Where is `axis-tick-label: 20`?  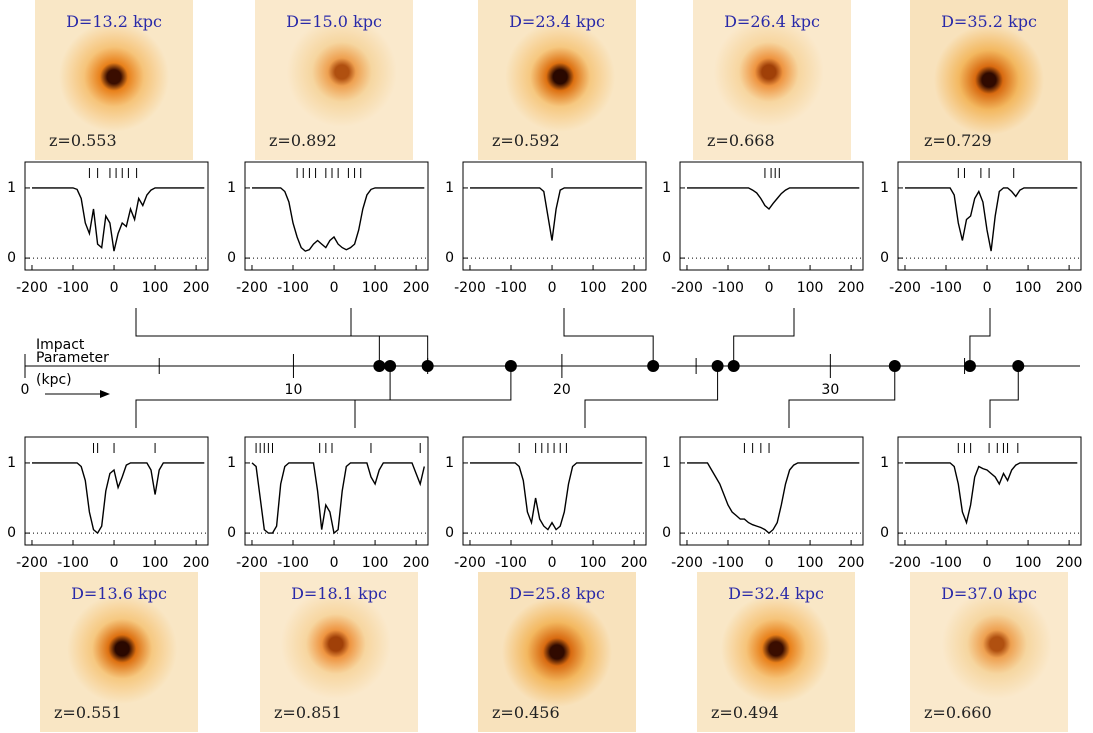
axis-tick-label: 20 is located at coordinates (562, 390).